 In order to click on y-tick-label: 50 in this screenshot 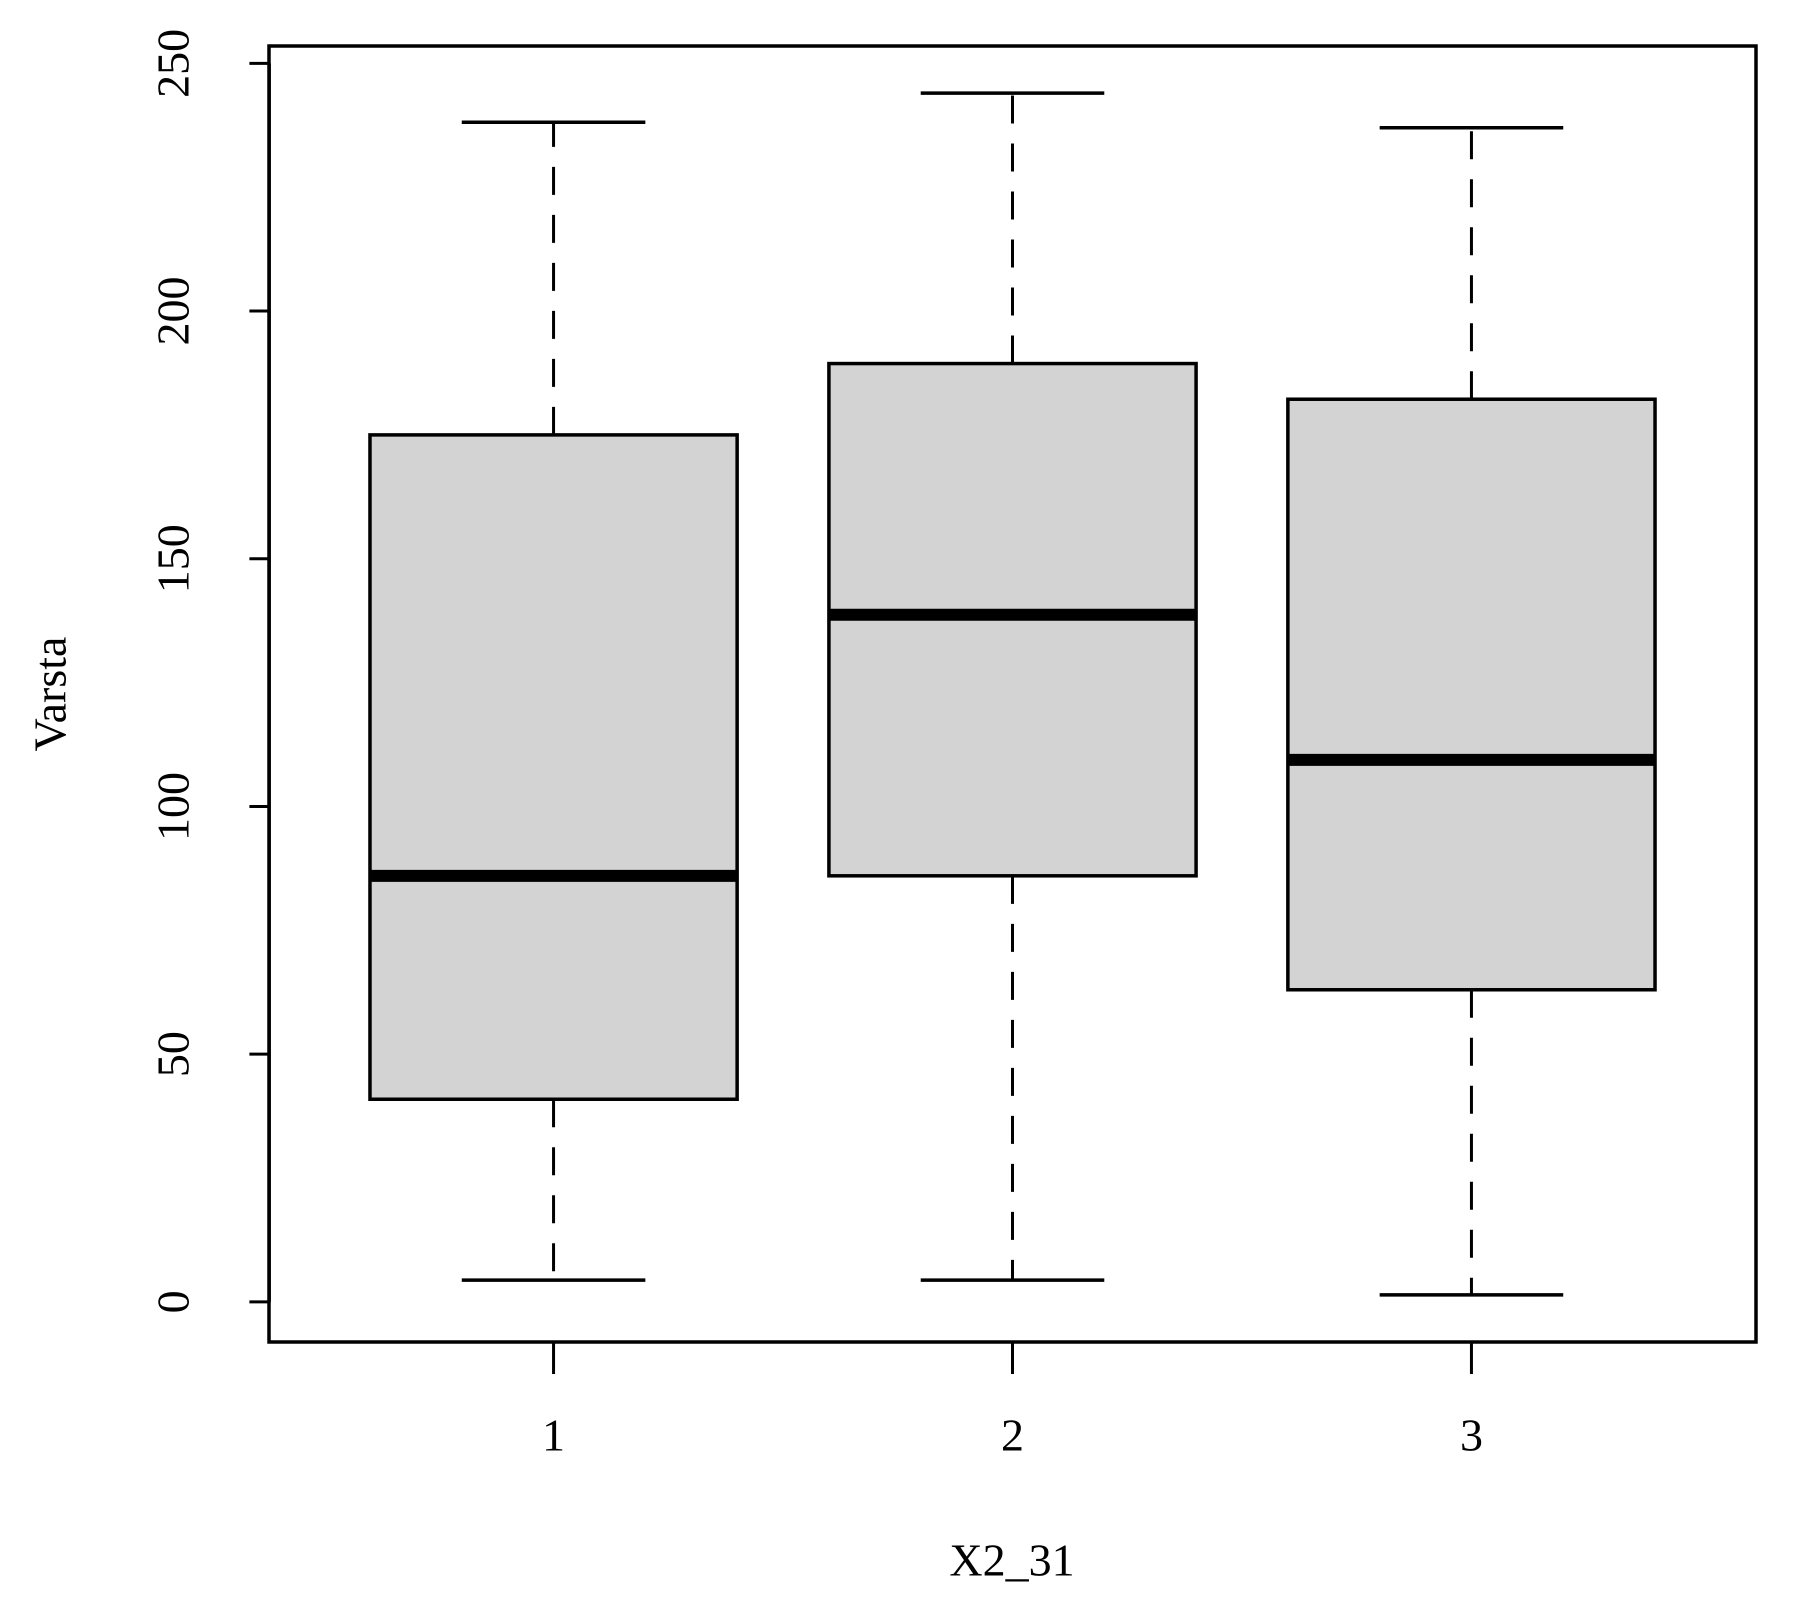, I will do `click(173, 1054)`.